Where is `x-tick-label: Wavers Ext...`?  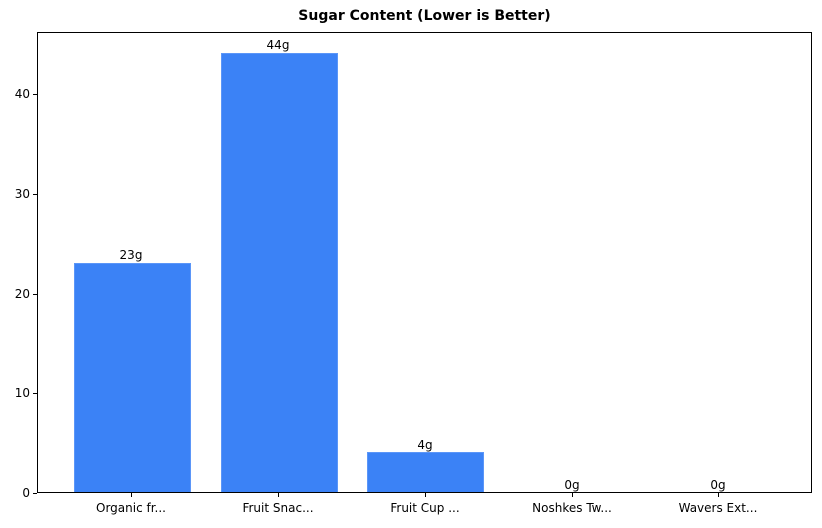 x-tick-label: Wavers Ext... is located at coordinates (718, 508).